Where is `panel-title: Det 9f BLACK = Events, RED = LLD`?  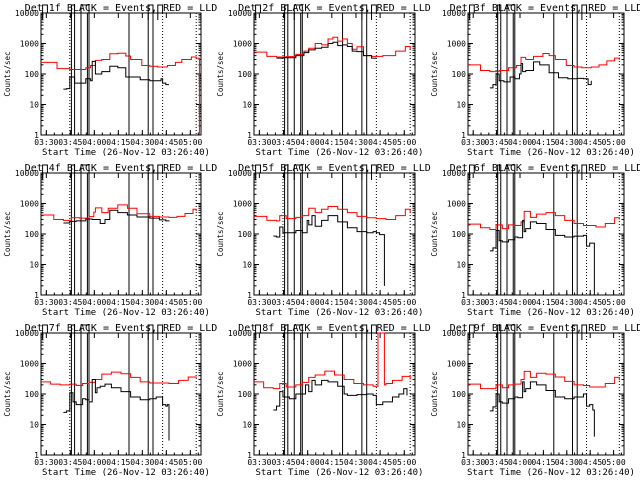 panel-title: Det 9f BLACK = Events, RED = LLD is located at coordinates (545, 328).